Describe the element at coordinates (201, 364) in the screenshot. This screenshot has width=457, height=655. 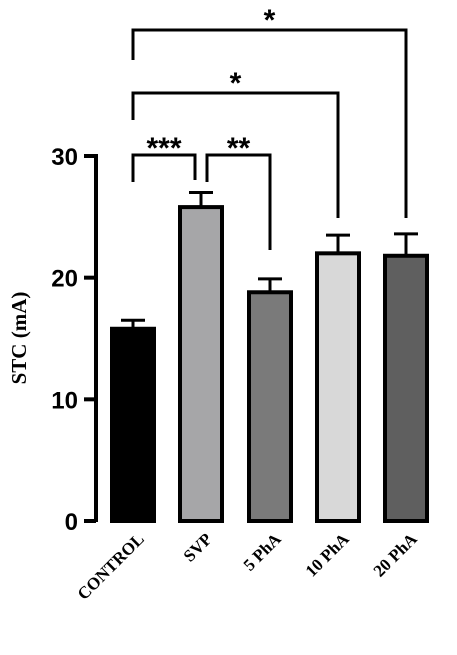
I see `bar-svp` at that location.